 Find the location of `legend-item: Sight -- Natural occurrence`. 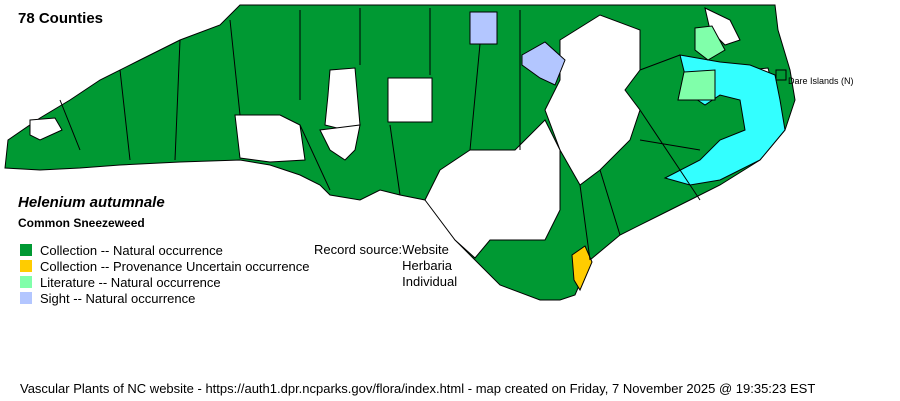

legend-item: Sight -- Natural occurrence is located at coordinates (165, 298).